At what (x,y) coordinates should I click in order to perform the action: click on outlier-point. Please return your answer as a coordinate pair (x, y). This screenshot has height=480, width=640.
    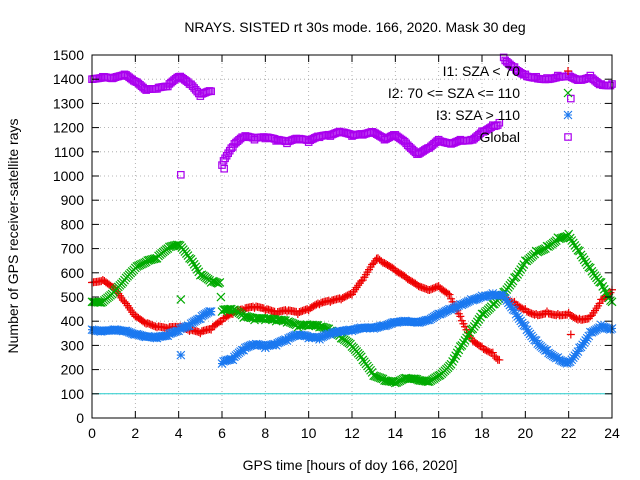
    Looking at the image, I should click on (181, 174).